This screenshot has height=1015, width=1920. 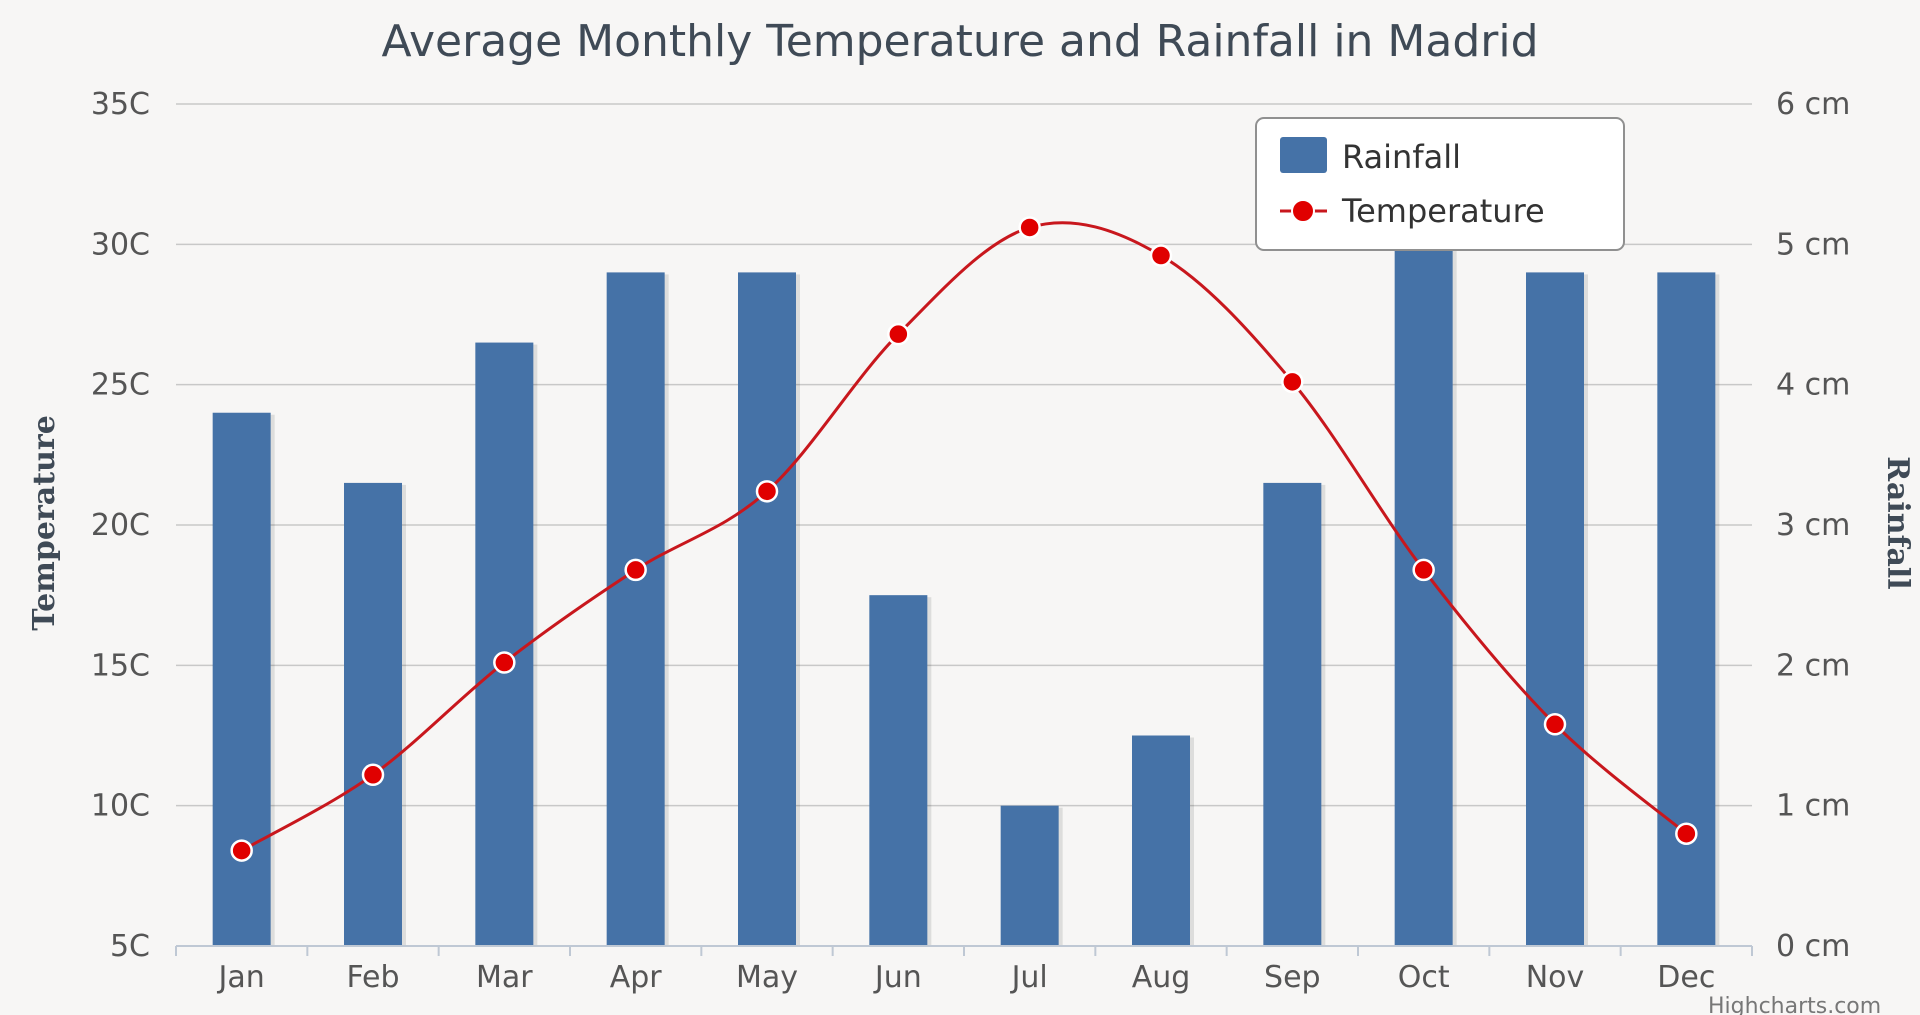 I want to click on x-tick-label: Mar, so click(x=504, y=977).